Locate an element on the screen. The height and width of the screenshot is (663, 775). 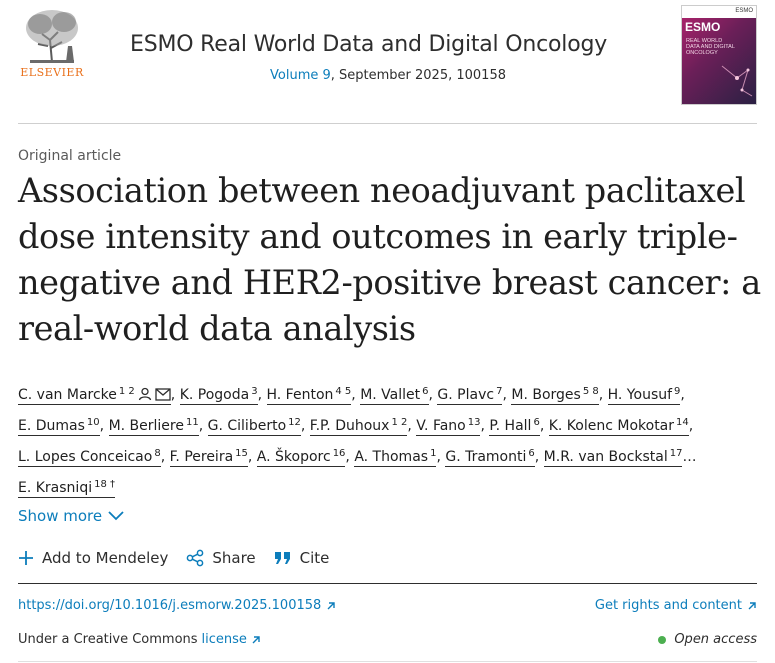
add-to-mendeley-button: Add to Mendeley is located at coordinates (93, 558).